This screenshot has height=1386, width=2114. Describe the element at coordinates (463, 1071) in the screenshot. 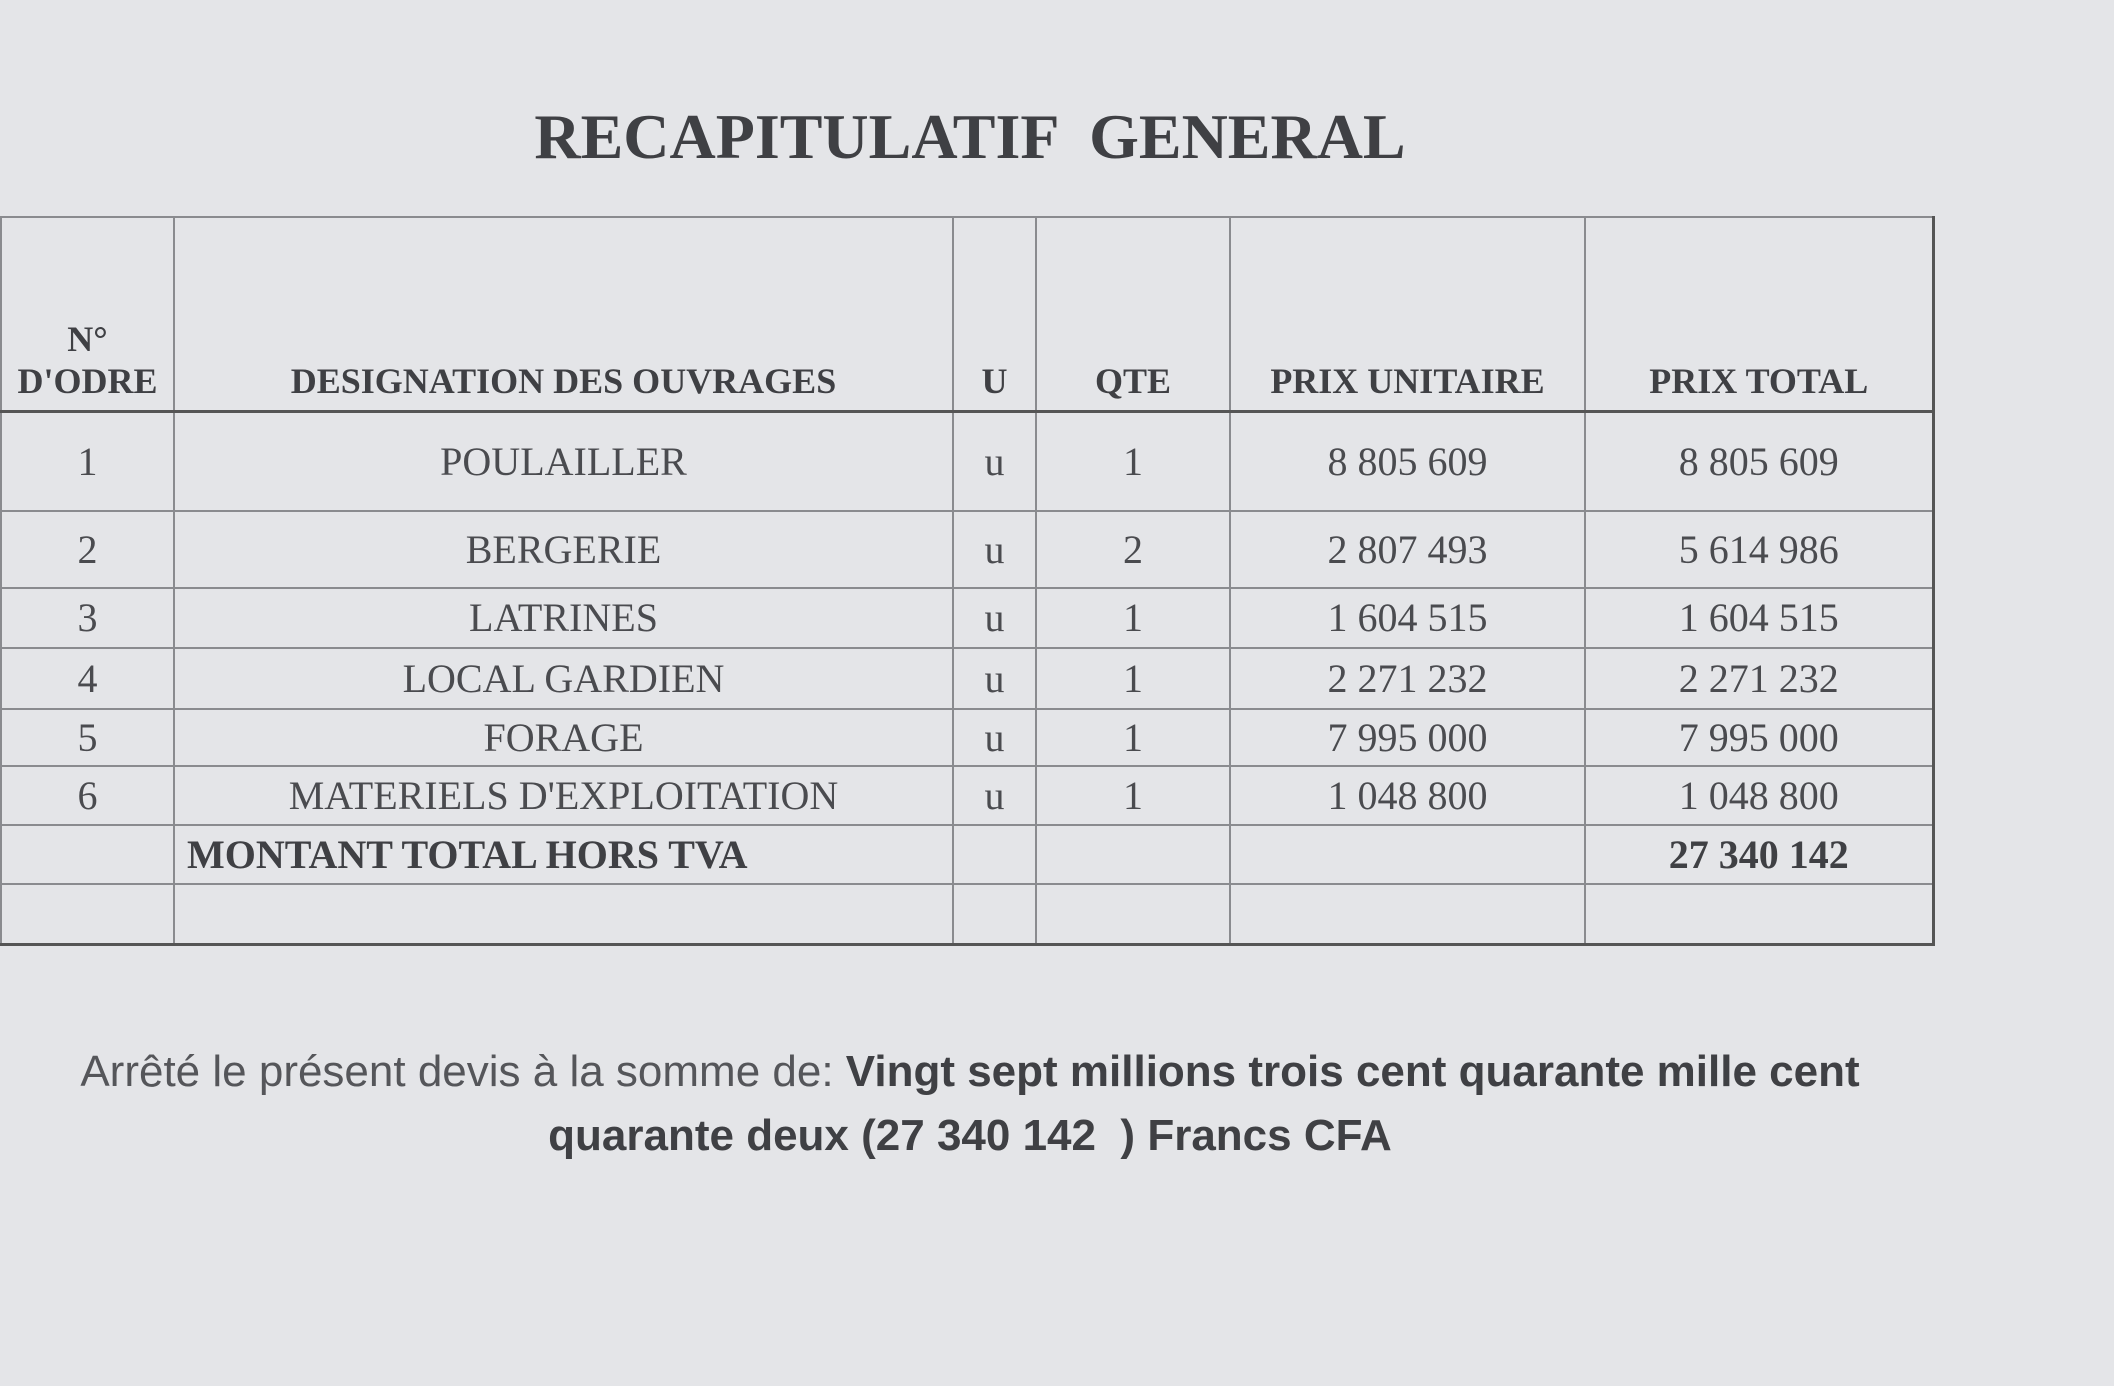

I see `footer-text: Arrêté le présent devis à la somme de:` at that location.